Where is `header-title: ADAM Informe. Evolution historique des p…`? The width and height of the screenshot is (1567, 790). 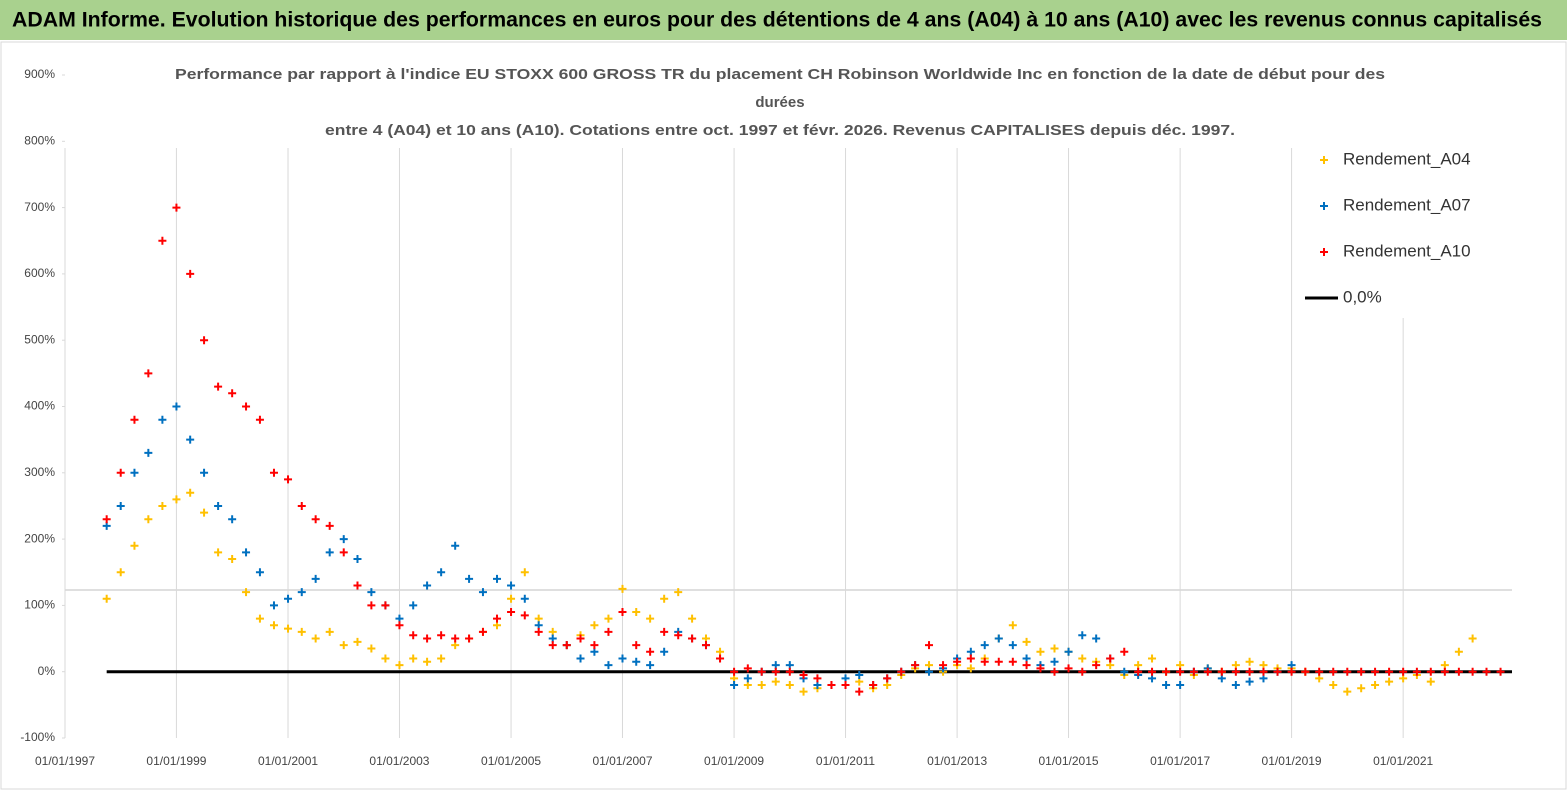
header-title: ADAM Informe. Evolution historique des p… is located at coordinates (777, 20).